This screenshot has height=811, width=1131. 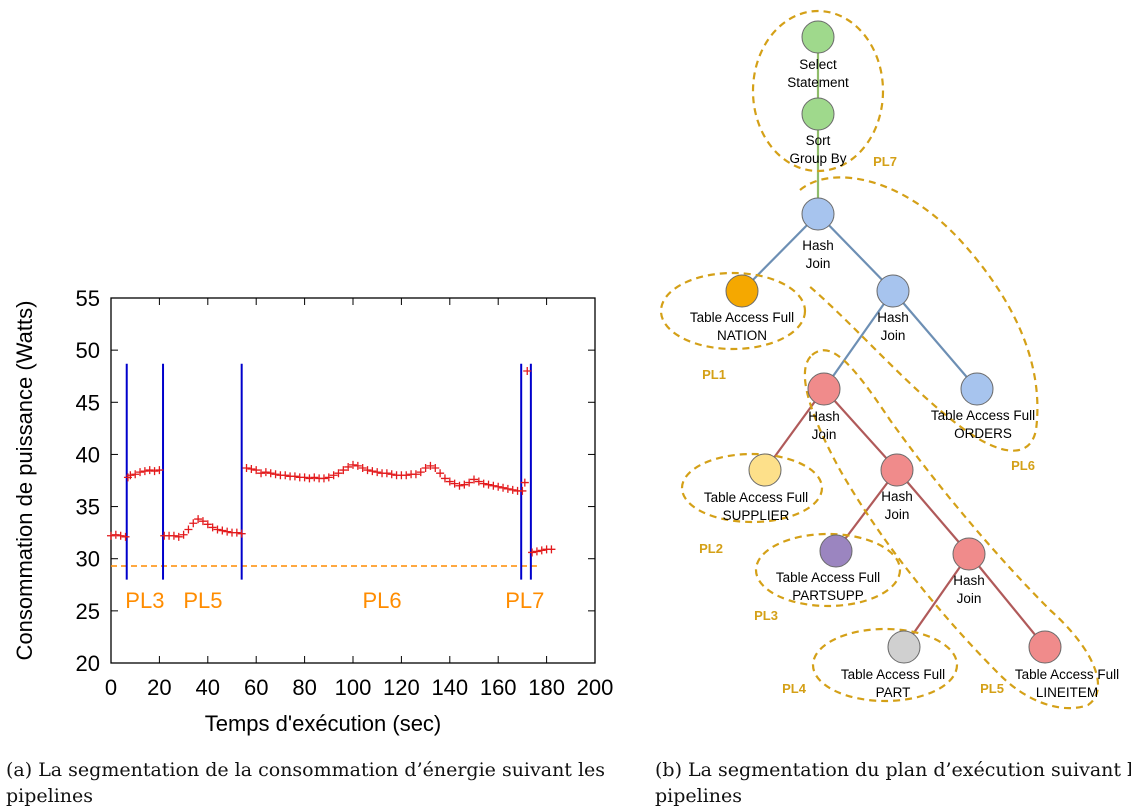 What do you see at coordinates (1067, 692) in the screenshot?
I see `plan-node-sublabel: LINEITEM` at bounding box center [1067, 692].